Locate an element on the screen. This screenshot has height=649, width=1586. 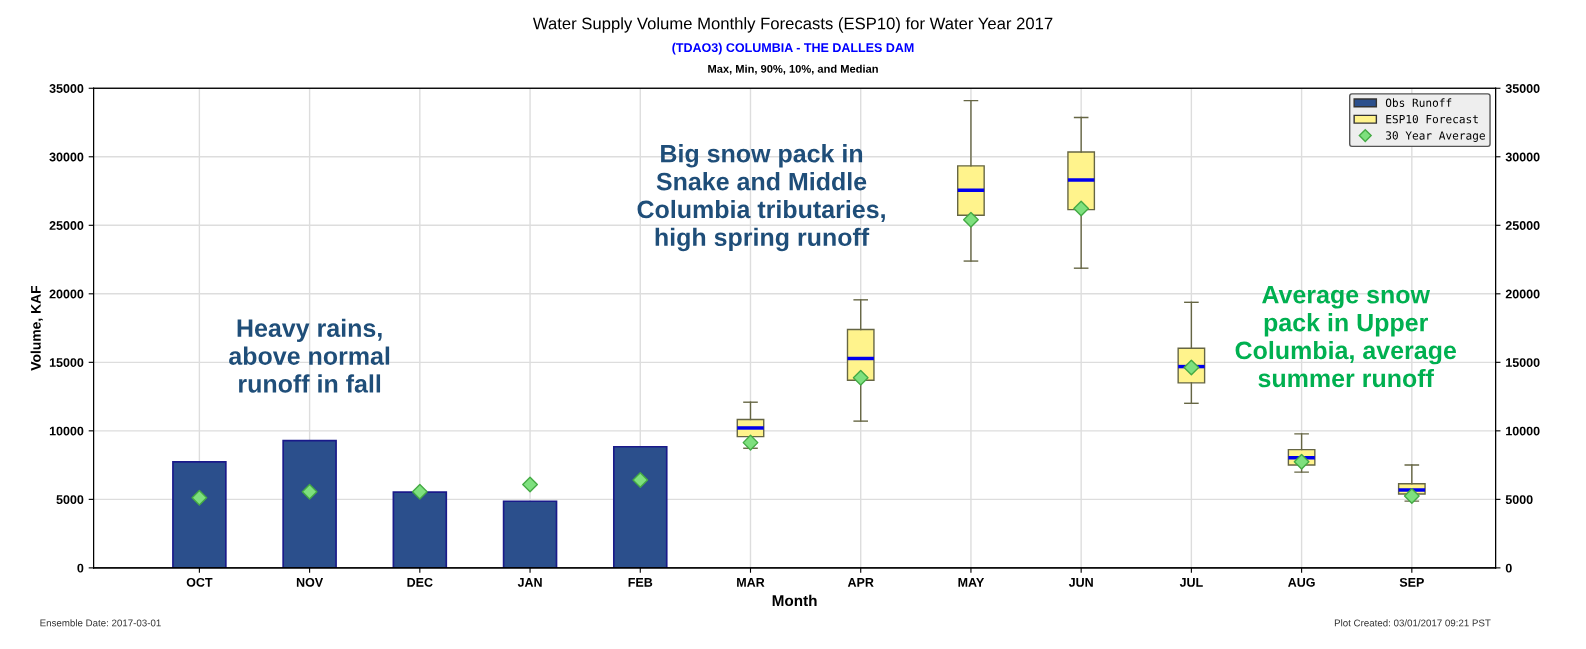
x-tick-label: DEC is located at coordinates (420, 582).